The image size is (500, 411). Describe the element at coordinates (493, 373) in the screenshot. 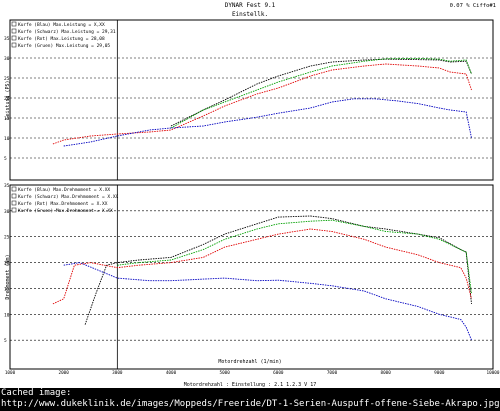

I see `x-tick-label: 10000` at that location.